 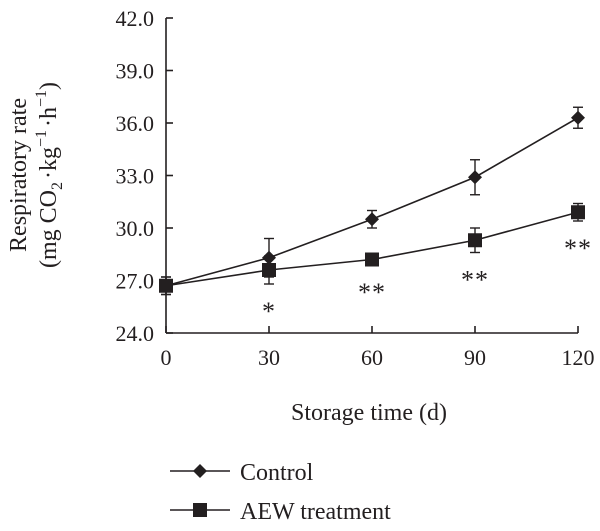 What do you see at coordinates (41, 138) in the screenshot?
I see `y-unit-sup1: −1` at bounding box center [41, 138].